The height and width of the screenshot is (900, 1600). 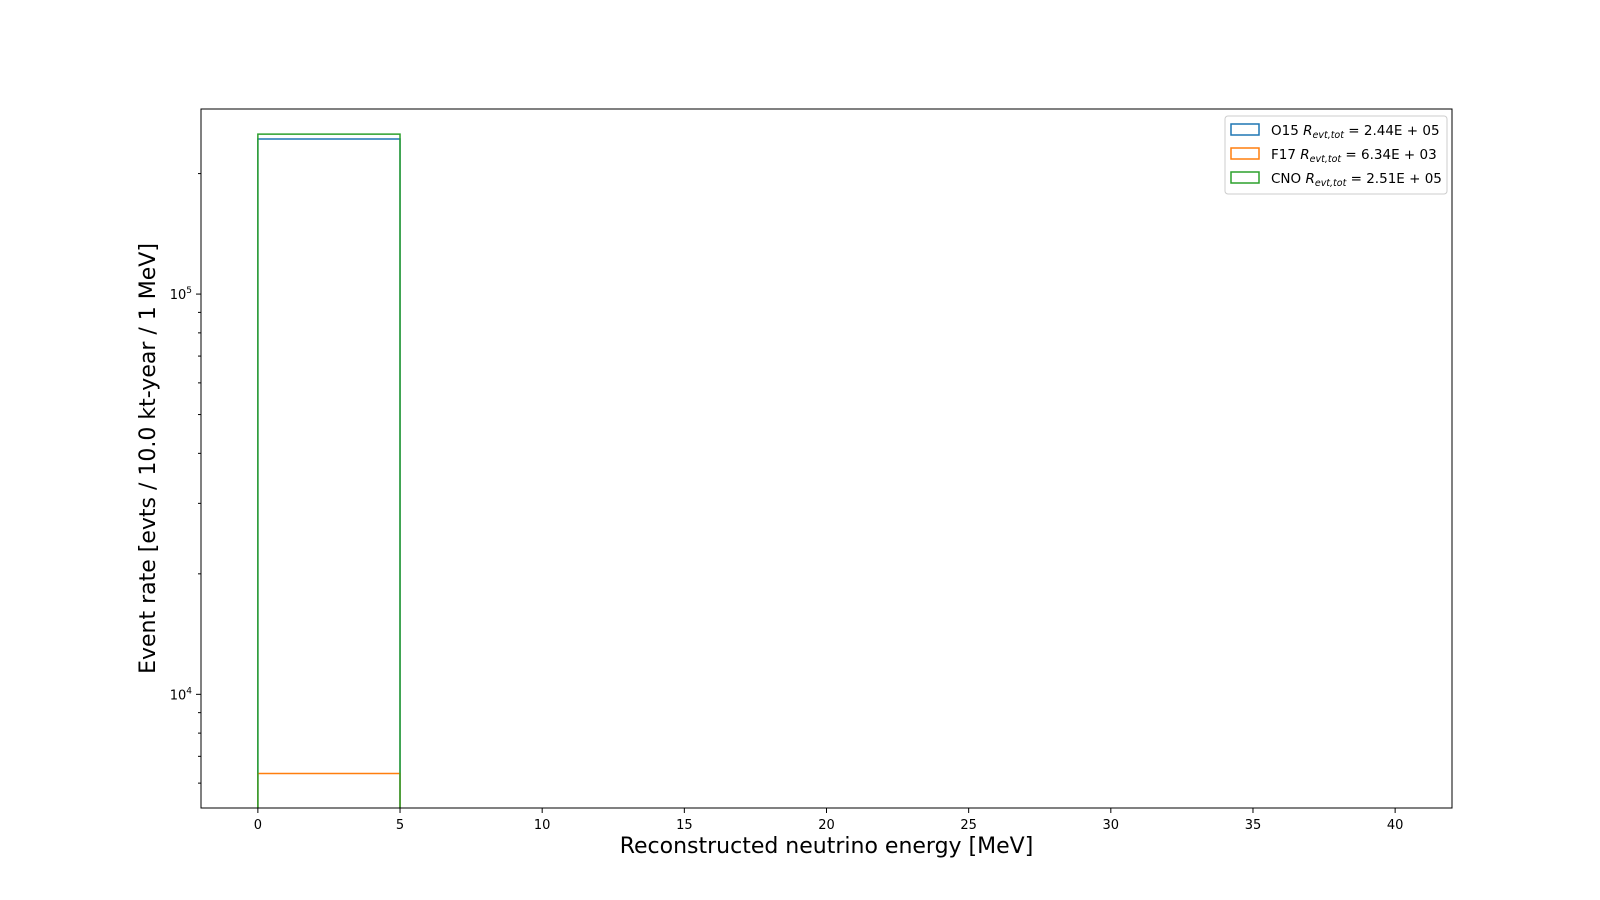 What do you see at coordinates (258, 825) in the screenshot?
I see `x-tick-label: 0` at bounding box center [258, 825].